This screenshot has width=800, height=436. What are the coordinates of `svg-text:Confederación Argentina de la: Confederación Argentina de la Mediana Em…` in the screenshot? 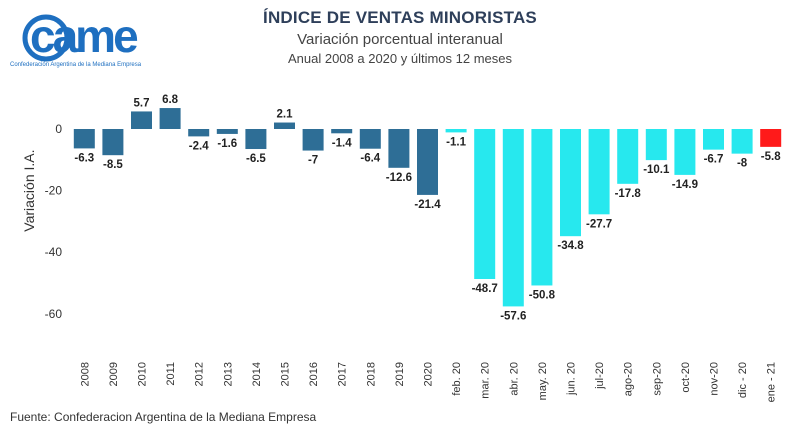 It's located at (76, 65).